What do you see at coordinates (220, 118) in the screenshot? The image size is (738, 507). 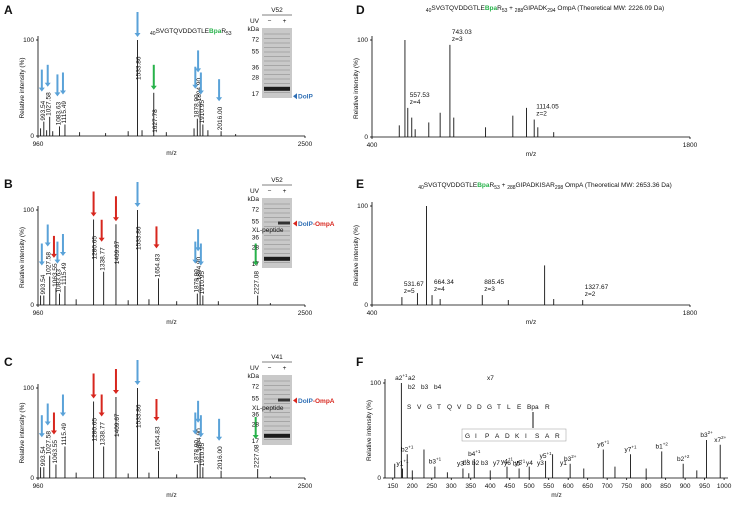 I see `peak-label: 2016.00` at bounding box center [220, 118].